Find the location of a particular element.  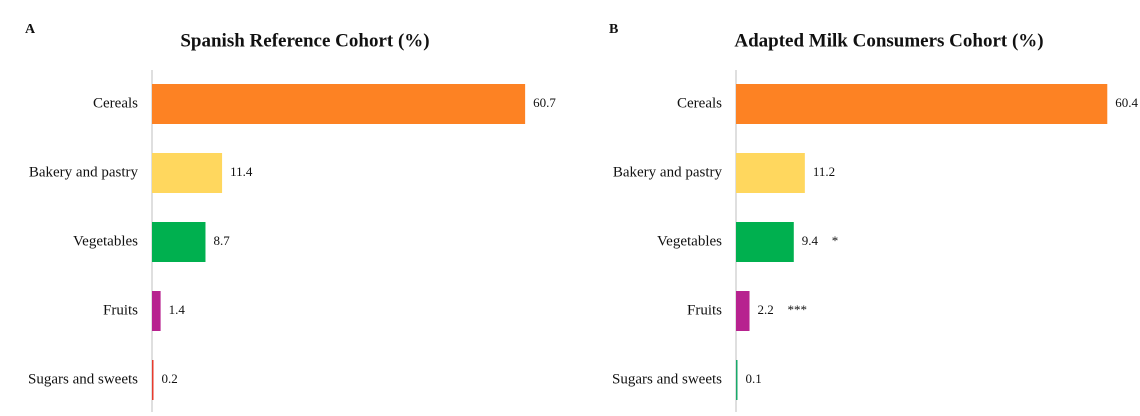

value-label: 60.4 is located at coordinates (1126, 102).